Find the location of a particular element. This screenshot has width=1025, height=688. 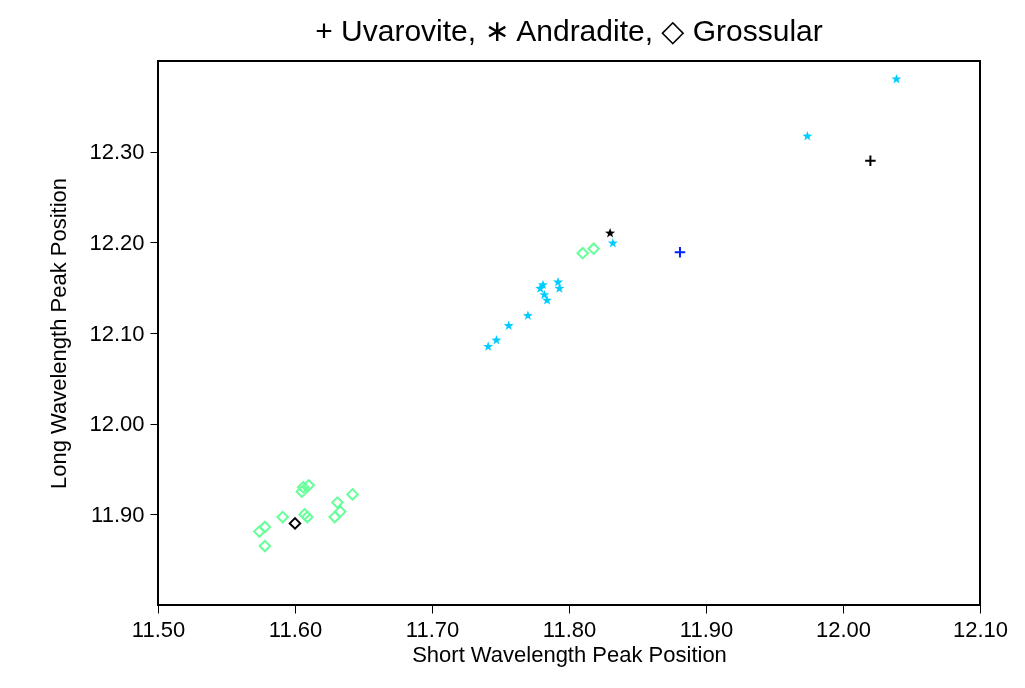

y-tick-label: 12.20 is located at coordinates (117, 242).